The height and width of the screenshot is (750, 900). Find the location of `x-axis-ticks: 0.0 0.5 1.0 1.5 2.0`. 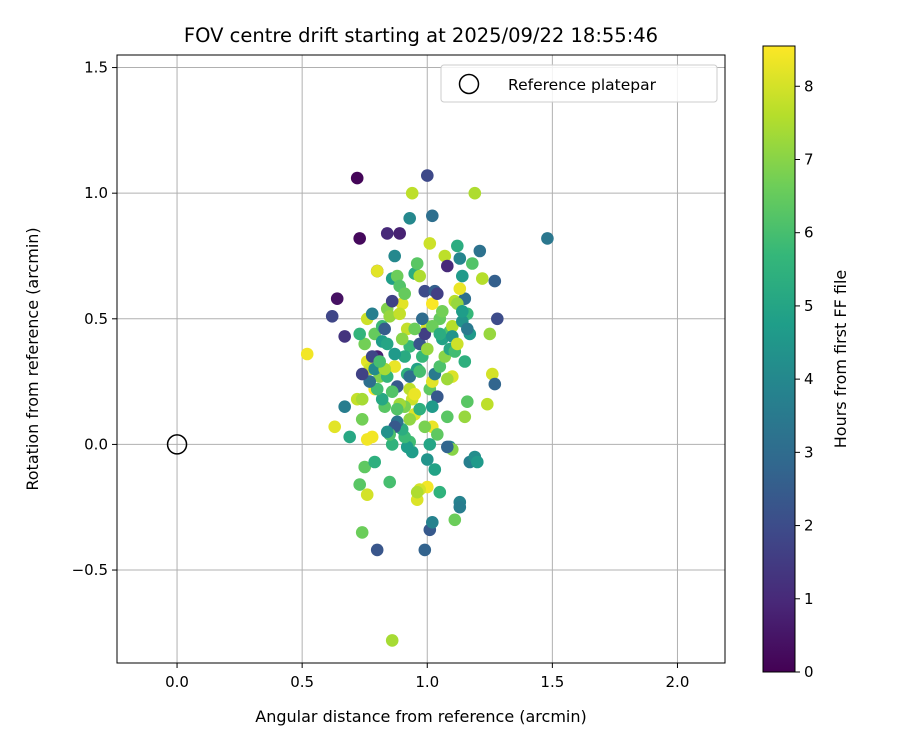

x-axis-ticks: 0.0 0.5 1.0 1.5 2.0 is located at coordinates (427, 677).